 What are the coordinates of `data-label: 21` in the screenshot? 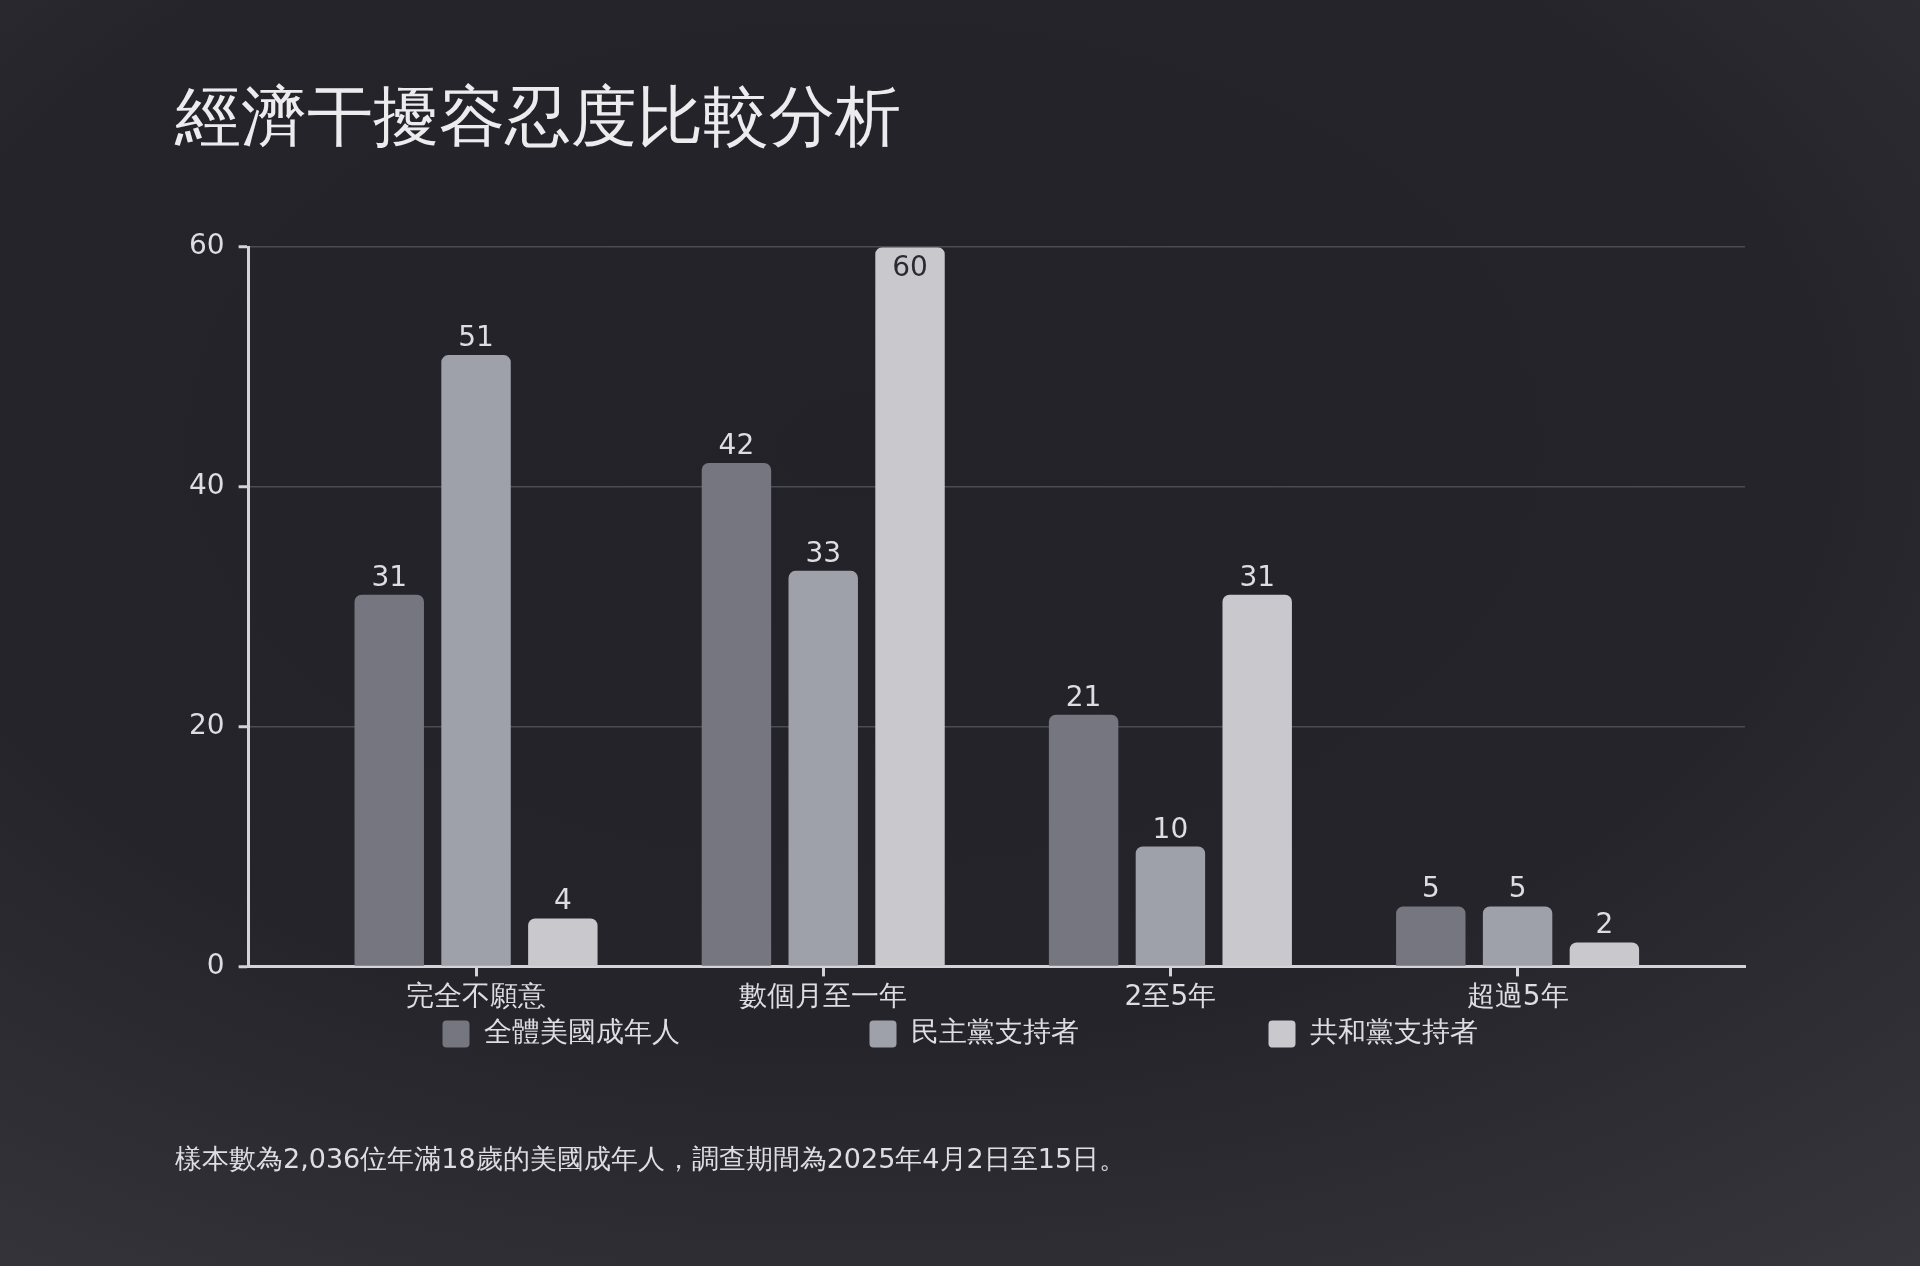 It's located at (1083, 696).